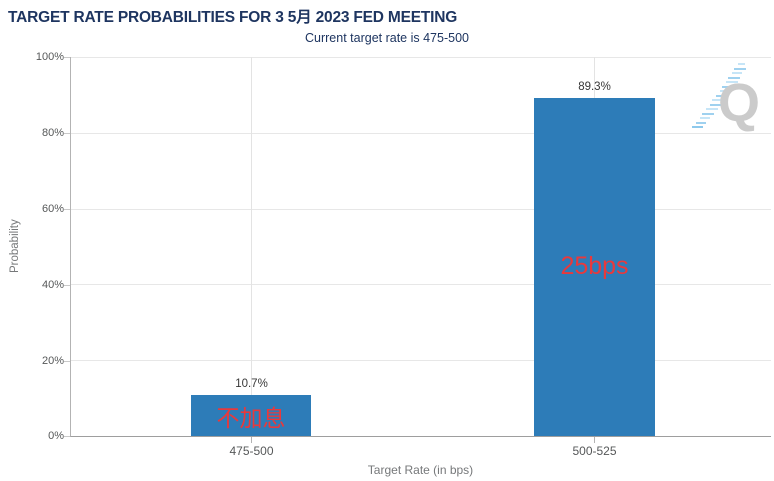  What do you see at coordinates (52, 209) in the screenshot?
I see `y-tick-label-60: 60%` at bounding box center [52, 209].